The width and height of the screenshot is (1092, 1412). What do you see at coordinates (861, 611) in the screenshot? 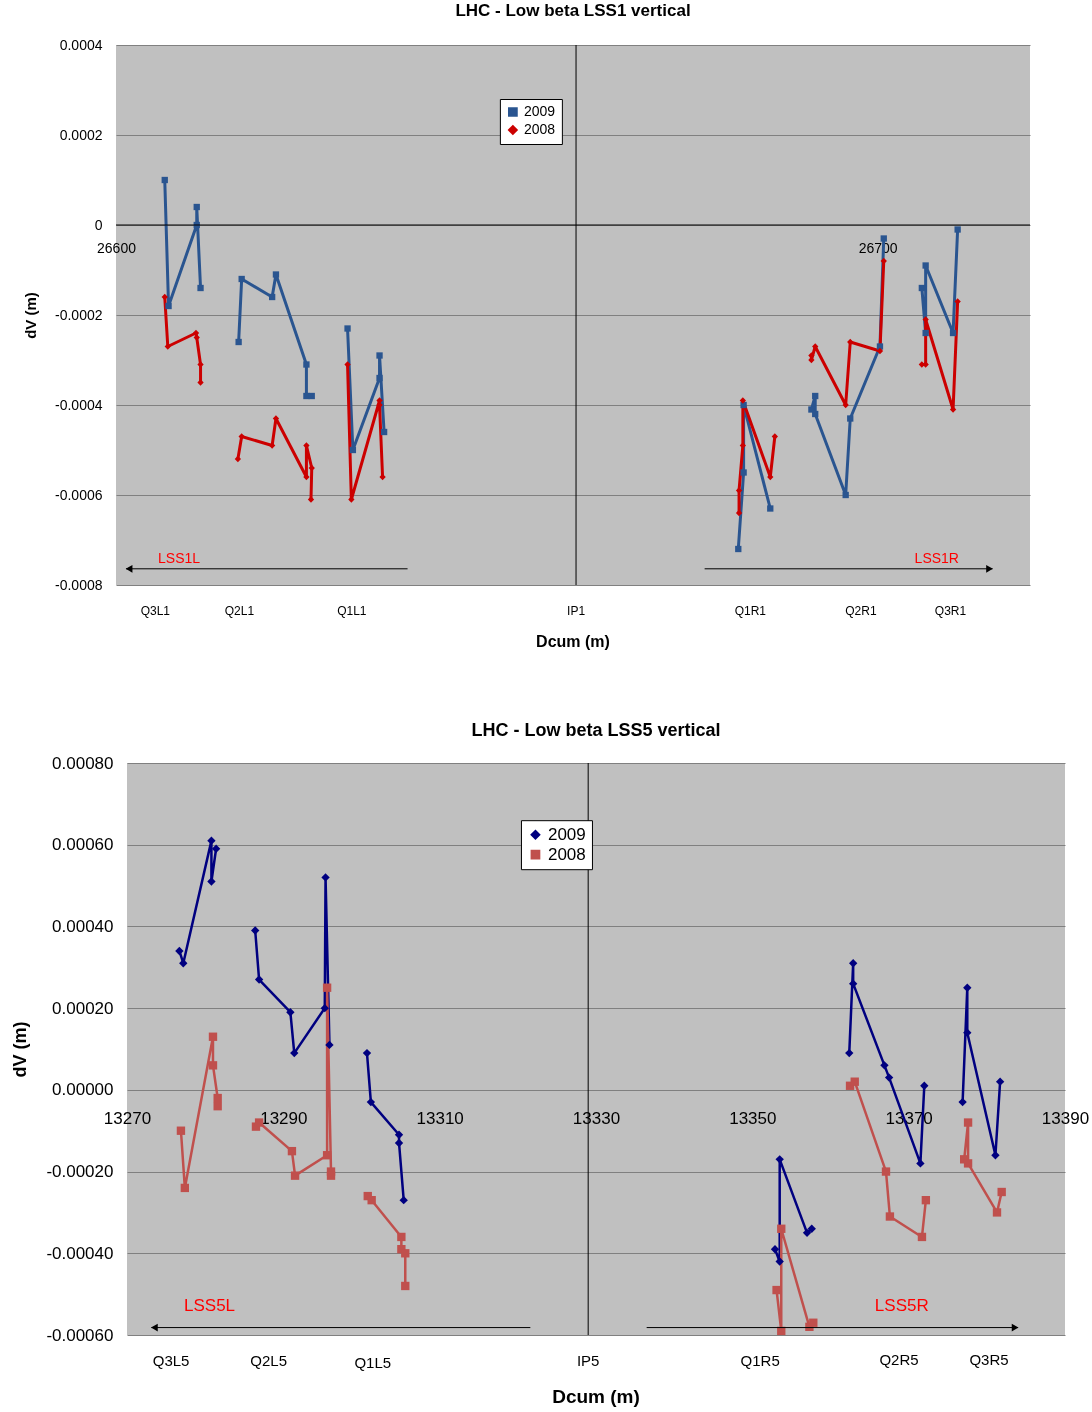
I see `text: Q2R1` at bounding box center [861, 611].